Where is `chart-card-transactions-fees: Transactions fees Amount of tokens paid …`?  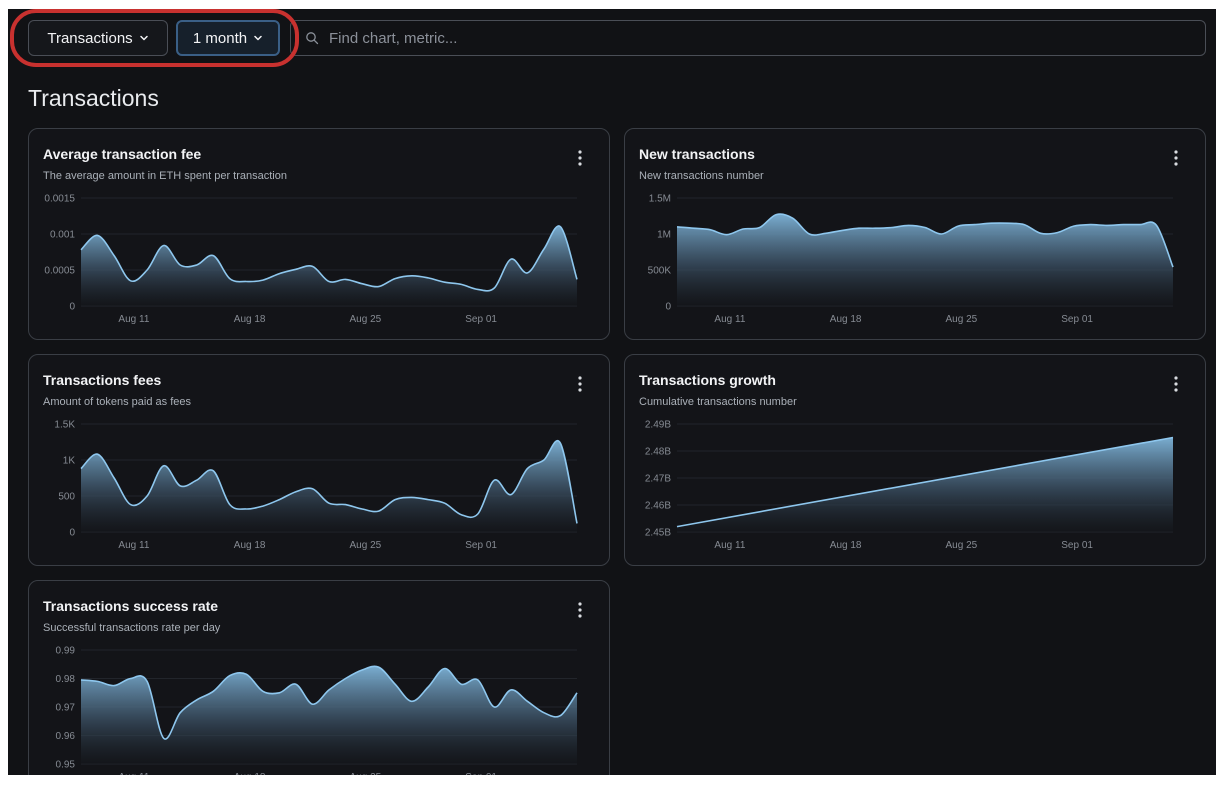 chart-card-transactions-fees: Transactions fees Amount of tokens paid … is located at coordinates (319, 460).